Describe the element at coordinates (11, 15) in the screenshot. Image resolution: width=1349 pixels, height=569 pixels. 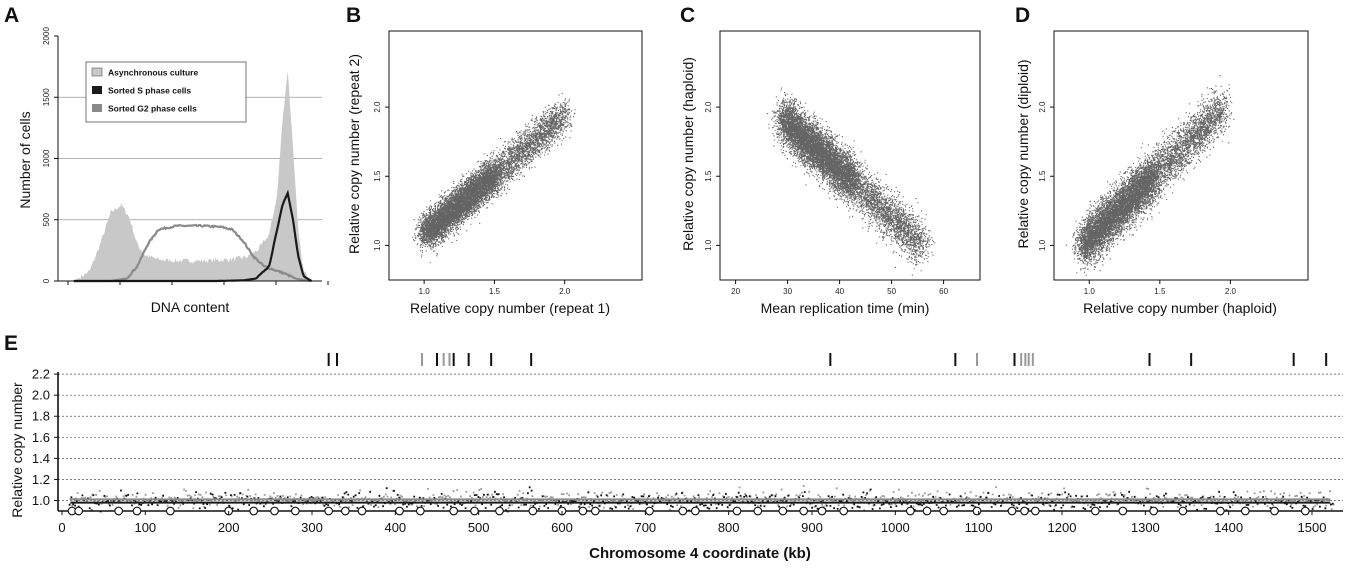
I see `panel-letter-a: A` at that location.